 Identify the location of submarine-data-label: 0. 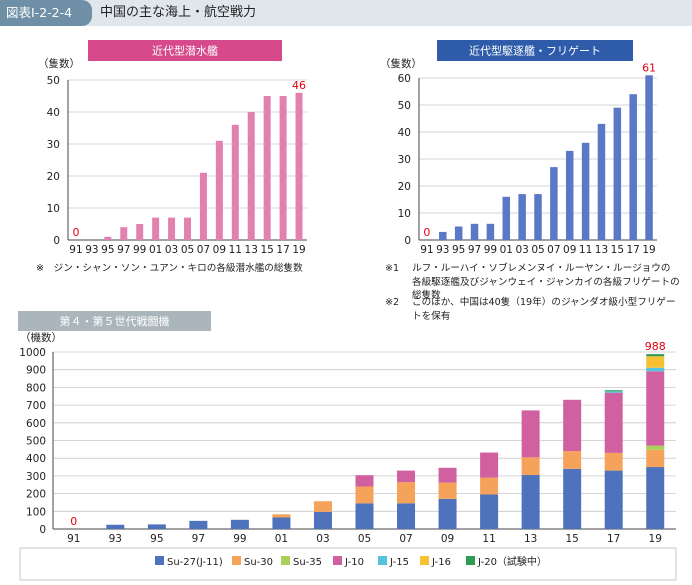
(75, 232).